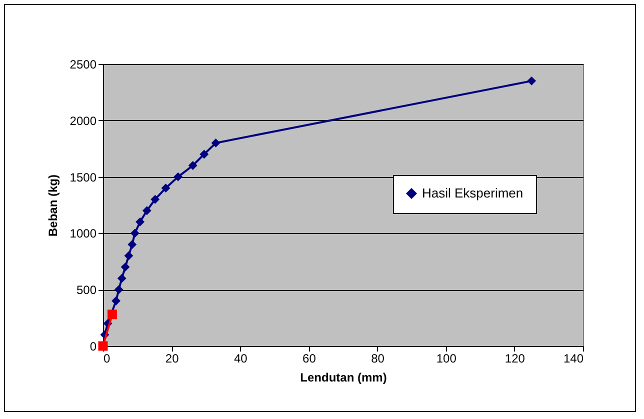 The height and width of the screenshot is (419, 644). Describe the element at coordinates (93, 347) in the screenshot. I see `y-tick-label: 0` at that location.